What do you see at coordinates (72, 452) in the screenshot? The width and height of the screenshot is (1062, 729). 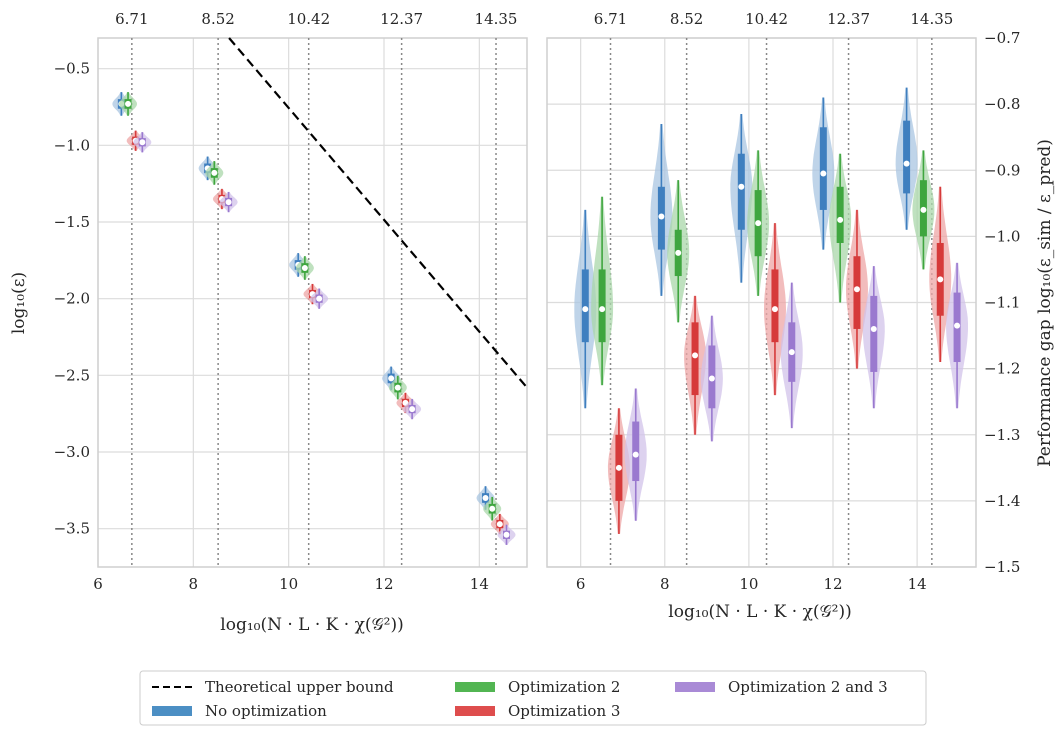 I see `y-tick-label: −3.0` at bounding box center [72, 452].